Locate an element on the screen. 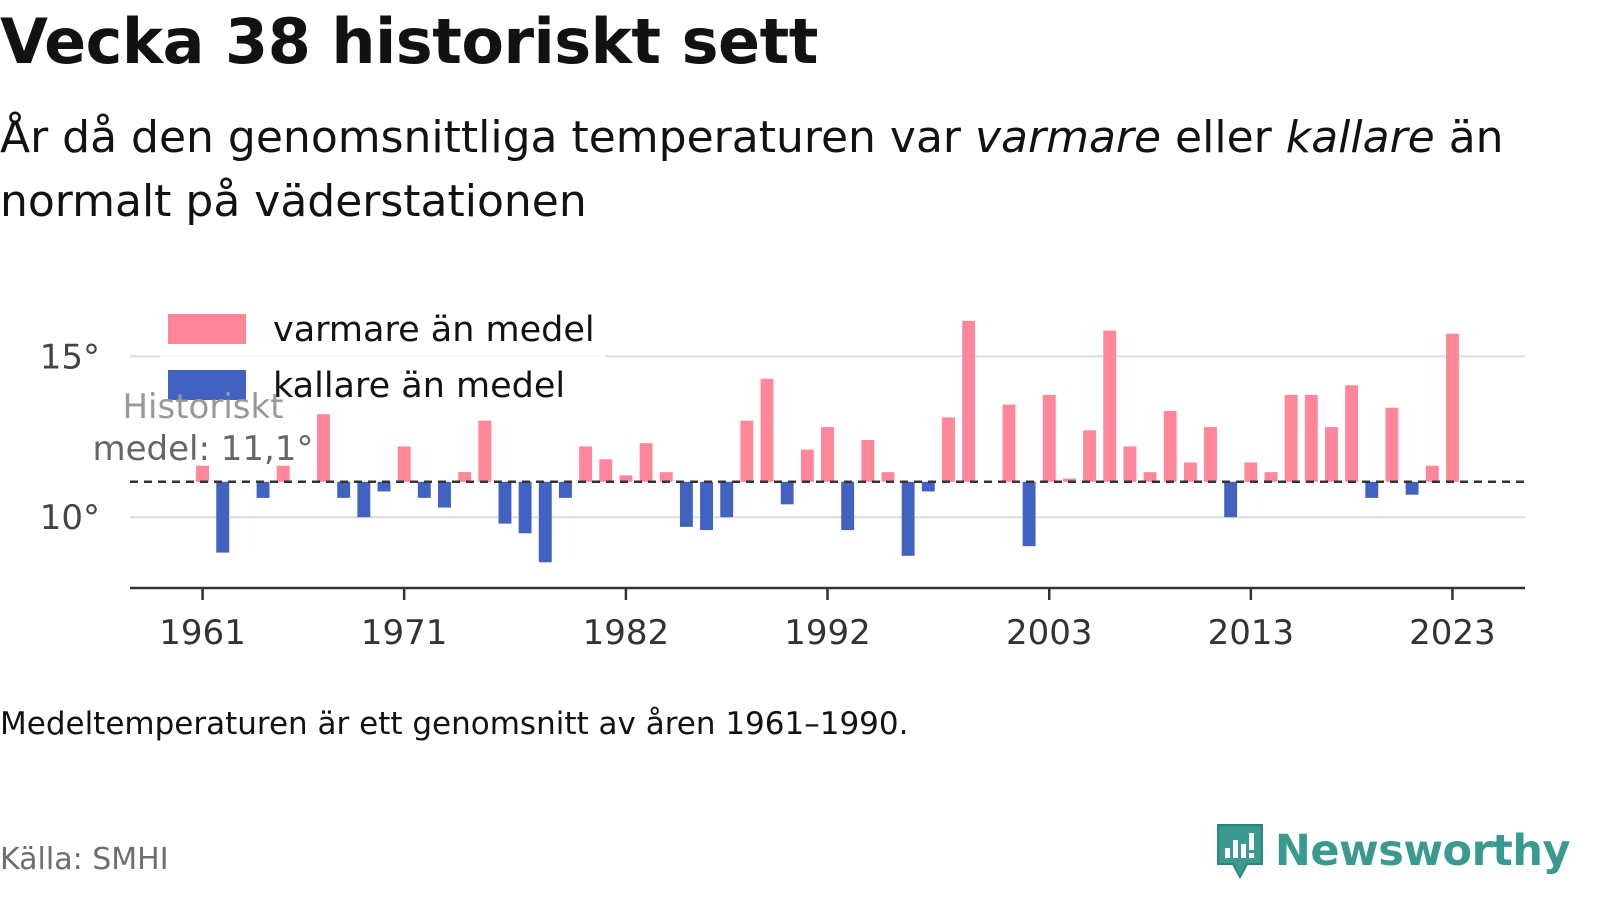 The width and height of the screenshot is (1600, 900). bar-1979 is located at coordinates (565, 489).